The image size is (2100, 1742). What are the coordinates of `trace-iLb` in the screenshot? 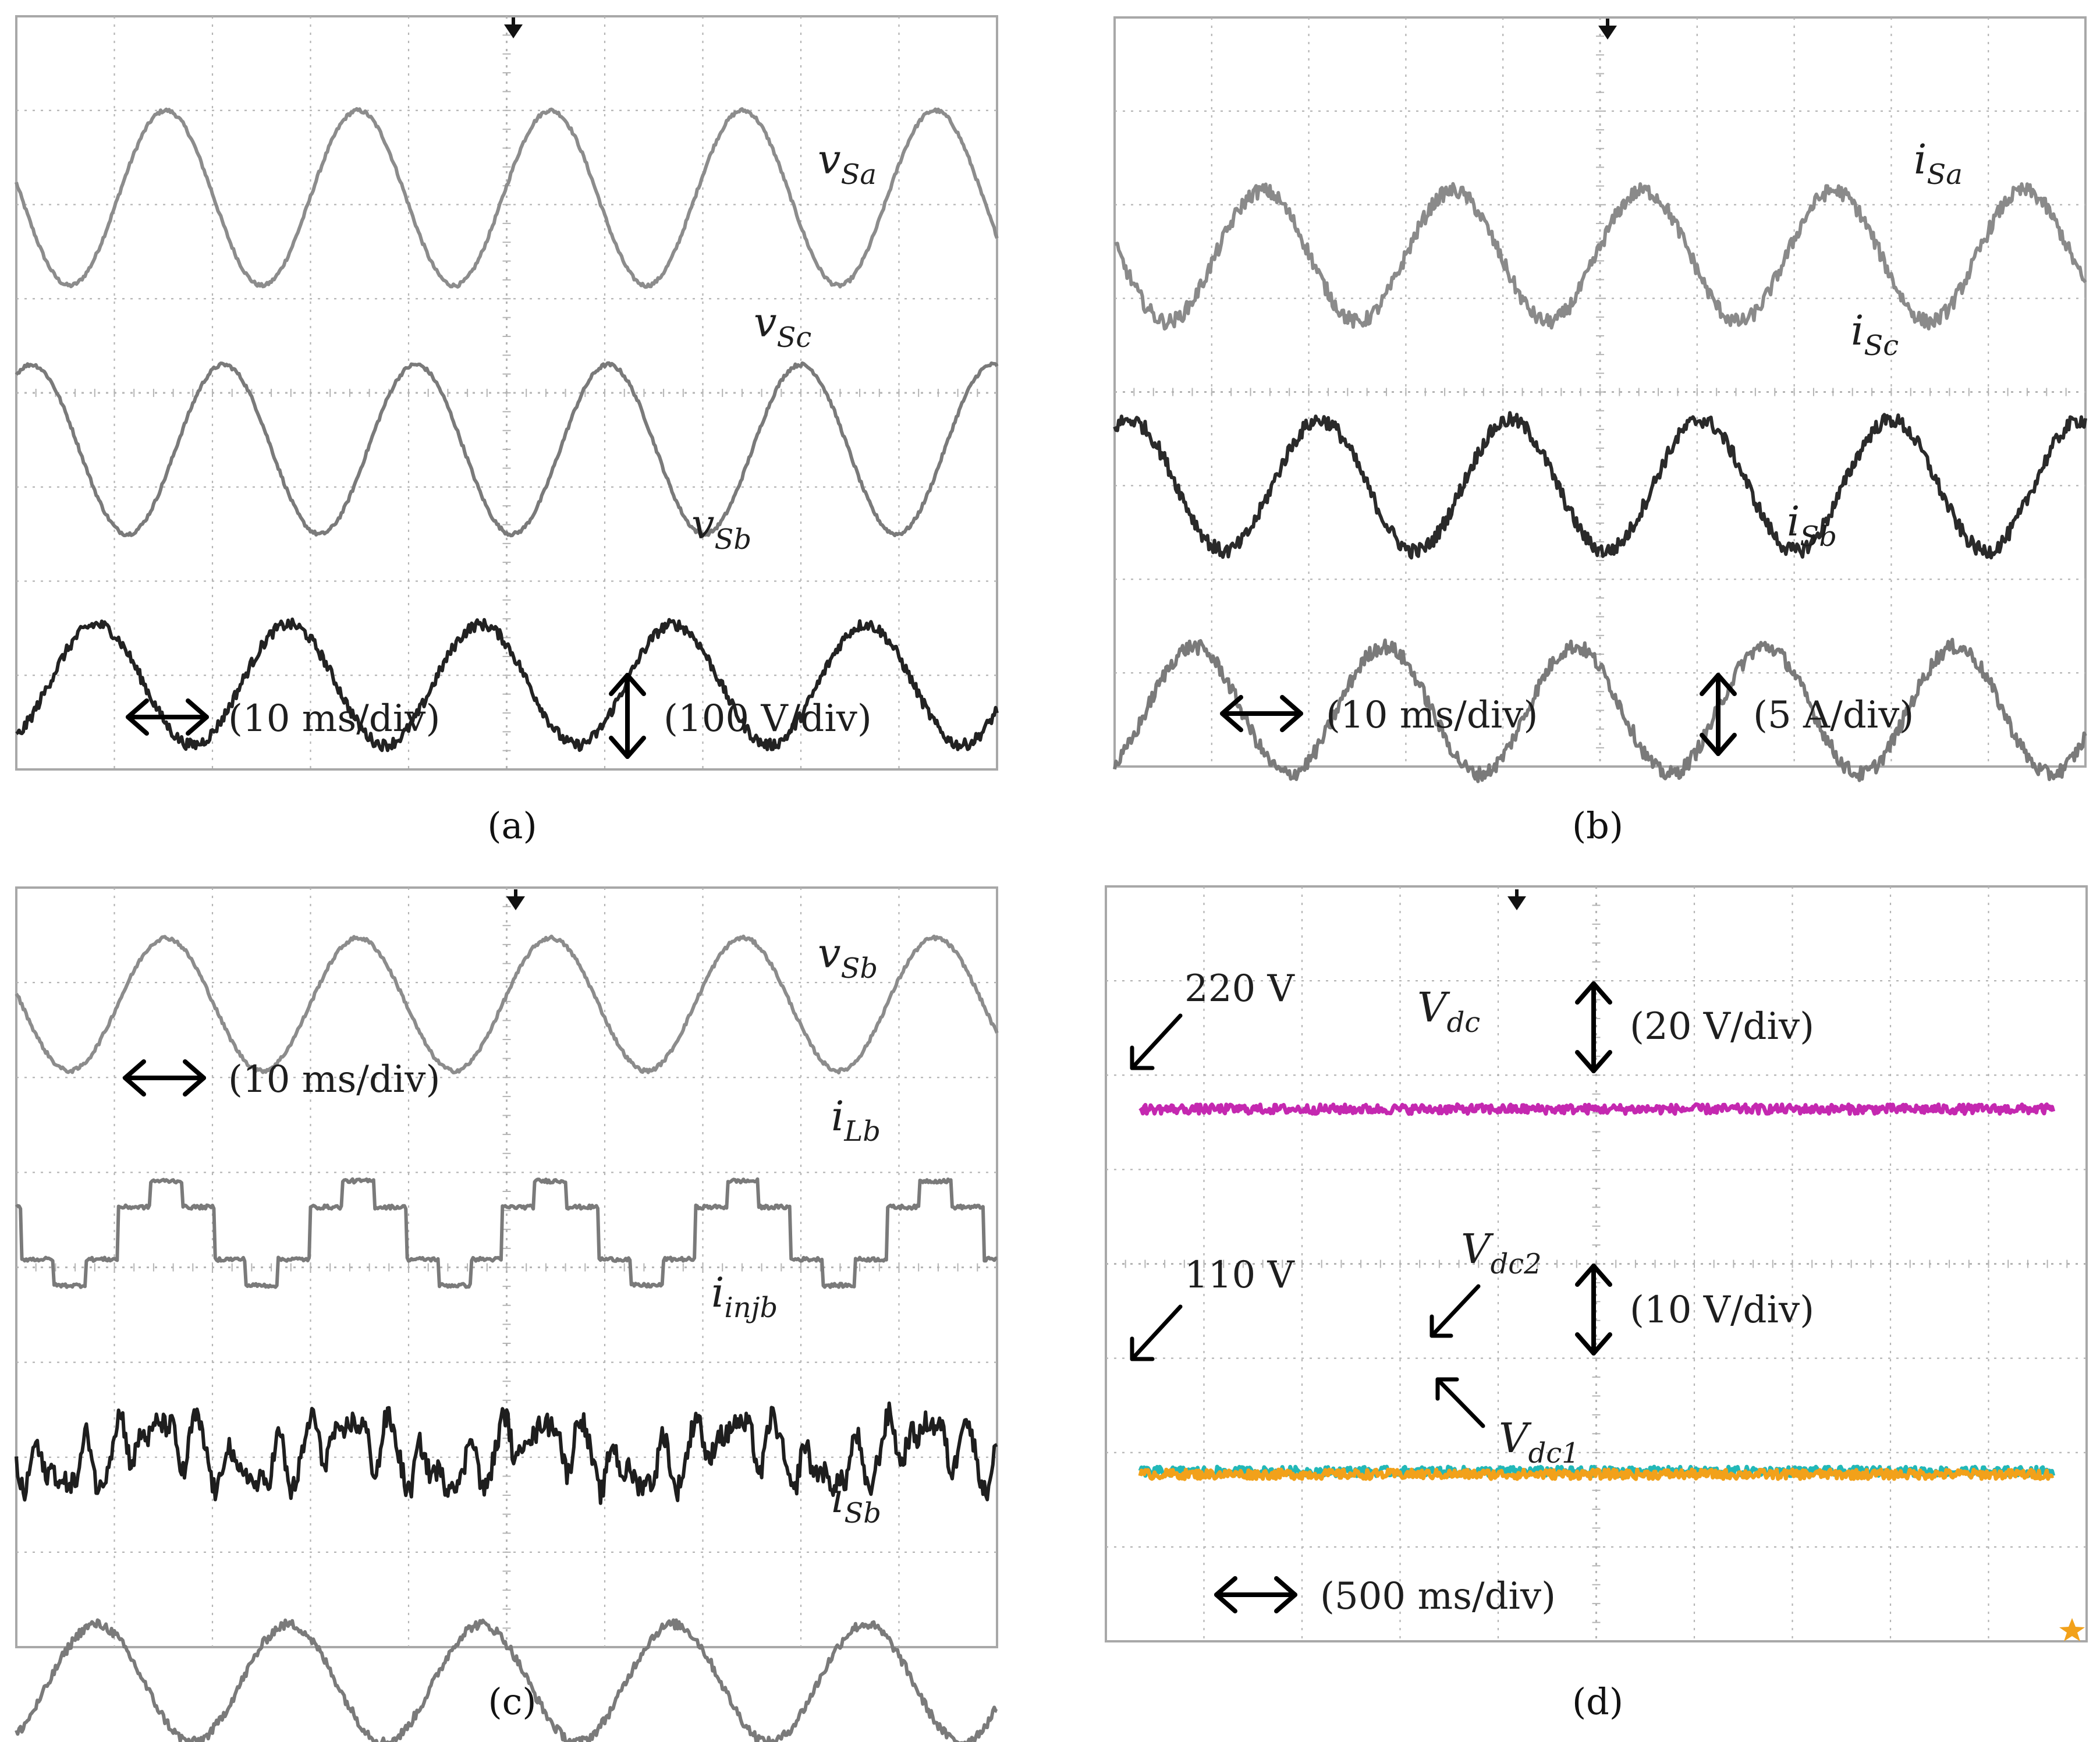 It's located at (506, 1233).